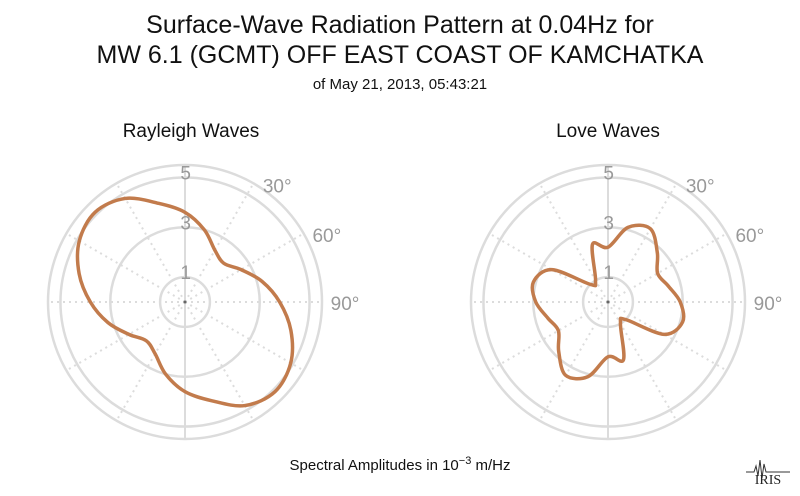 This screenshot has height=496, width=800. I want to click on rayleigh-radial-tick-label: 5, so click(185, 173).